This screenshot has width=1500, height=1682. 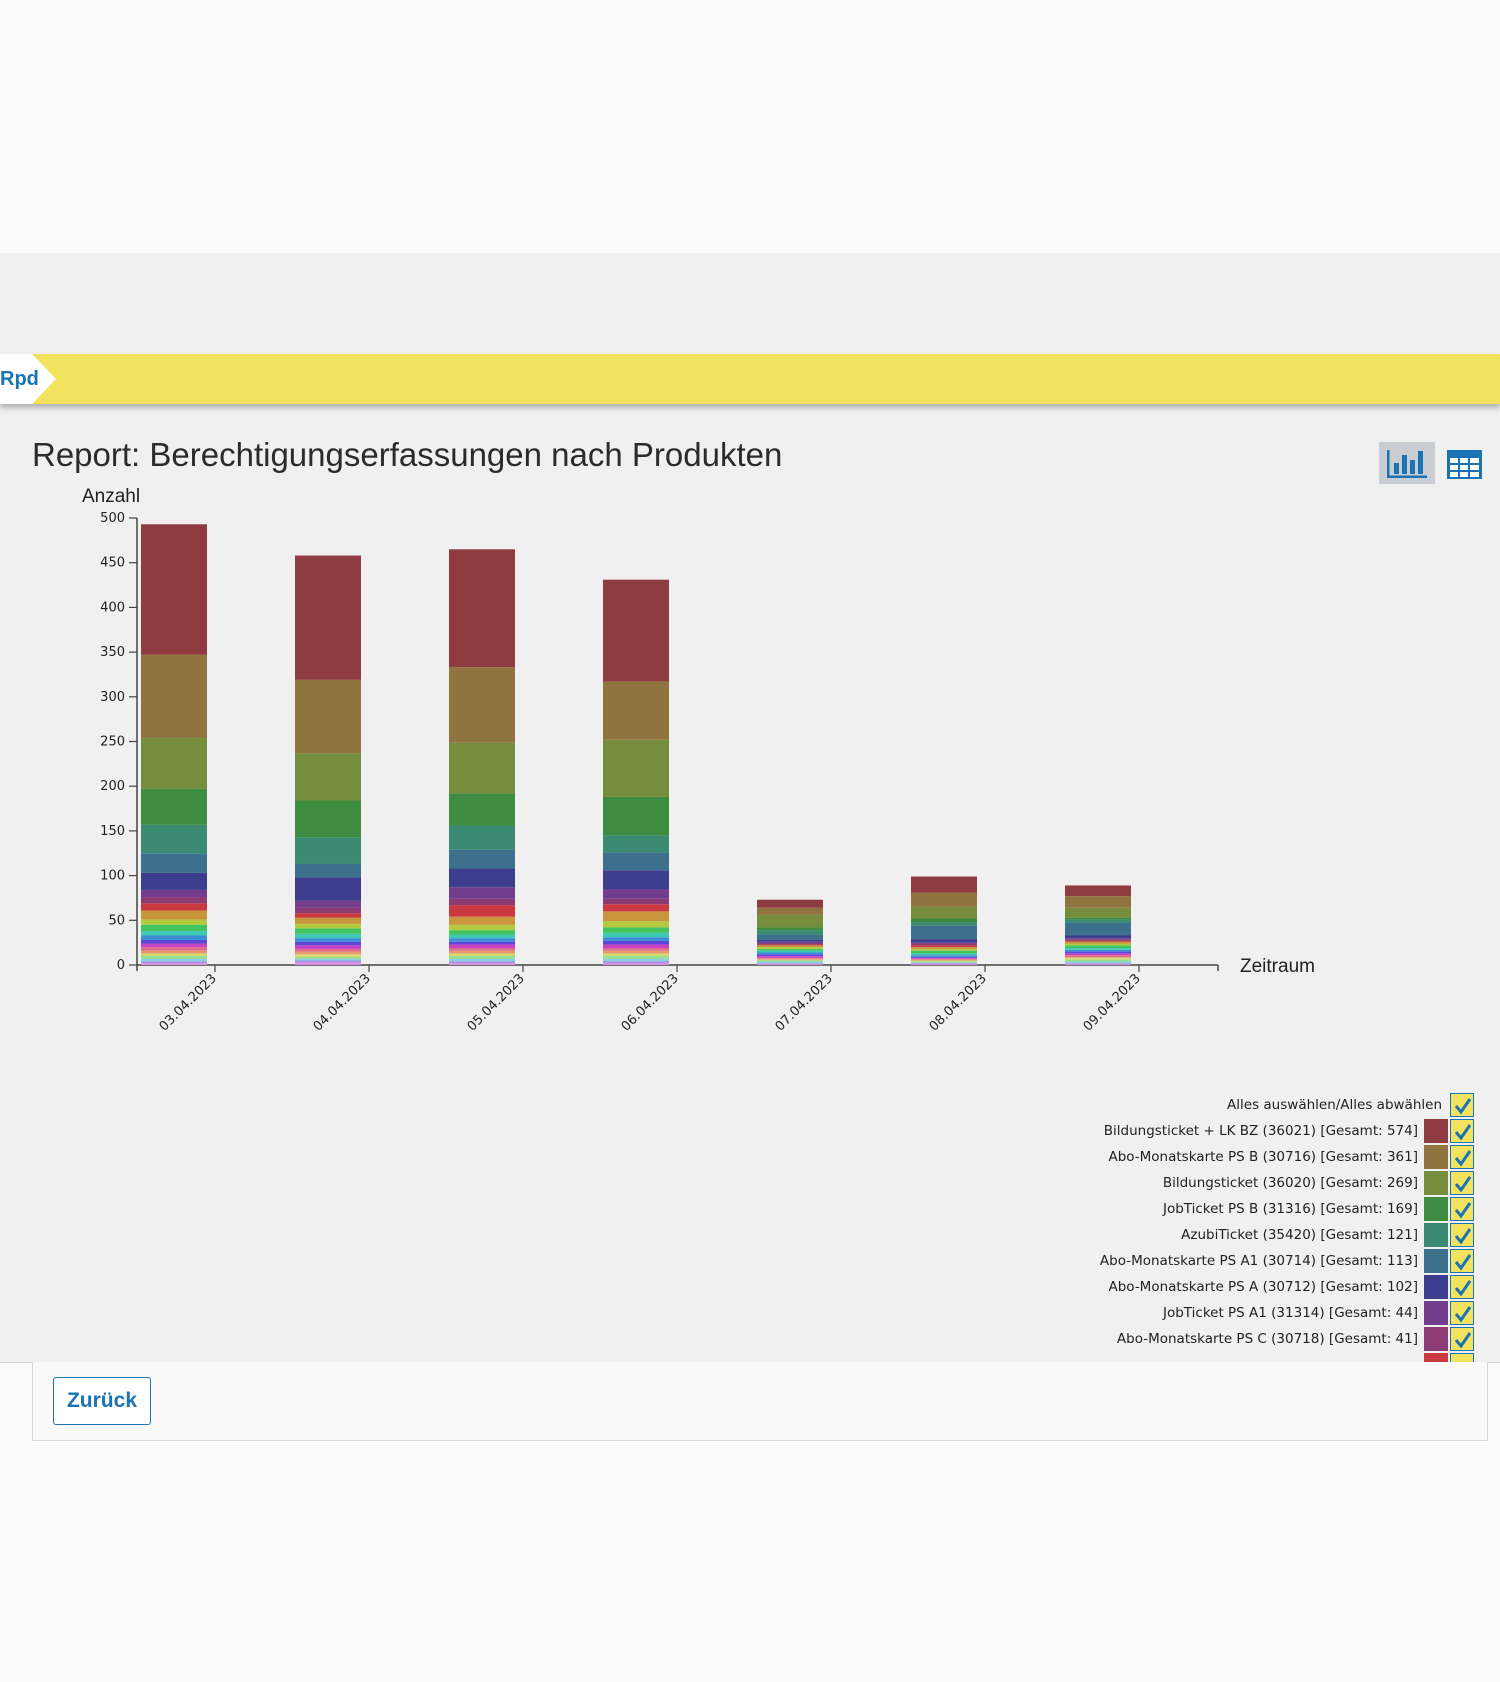 I want to click on legend-select-all: Alles auswählen/Alles abwählen, so click(x=1350, y=1105).